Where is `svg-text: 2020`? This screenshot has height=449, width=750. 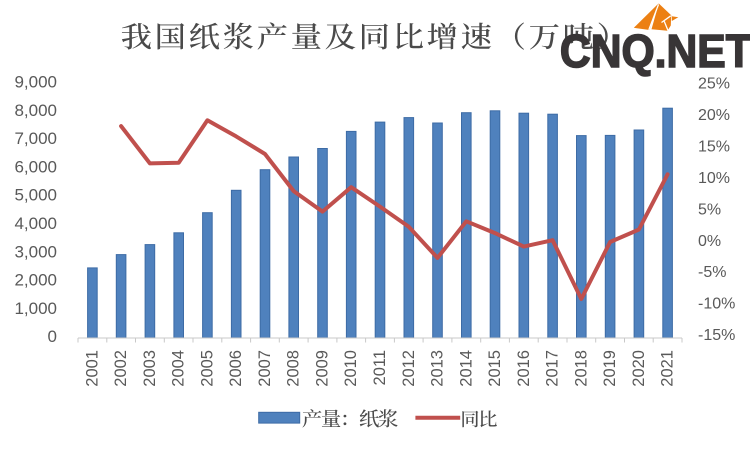
svg-text: 2020 is located at coordinates (639, 368).